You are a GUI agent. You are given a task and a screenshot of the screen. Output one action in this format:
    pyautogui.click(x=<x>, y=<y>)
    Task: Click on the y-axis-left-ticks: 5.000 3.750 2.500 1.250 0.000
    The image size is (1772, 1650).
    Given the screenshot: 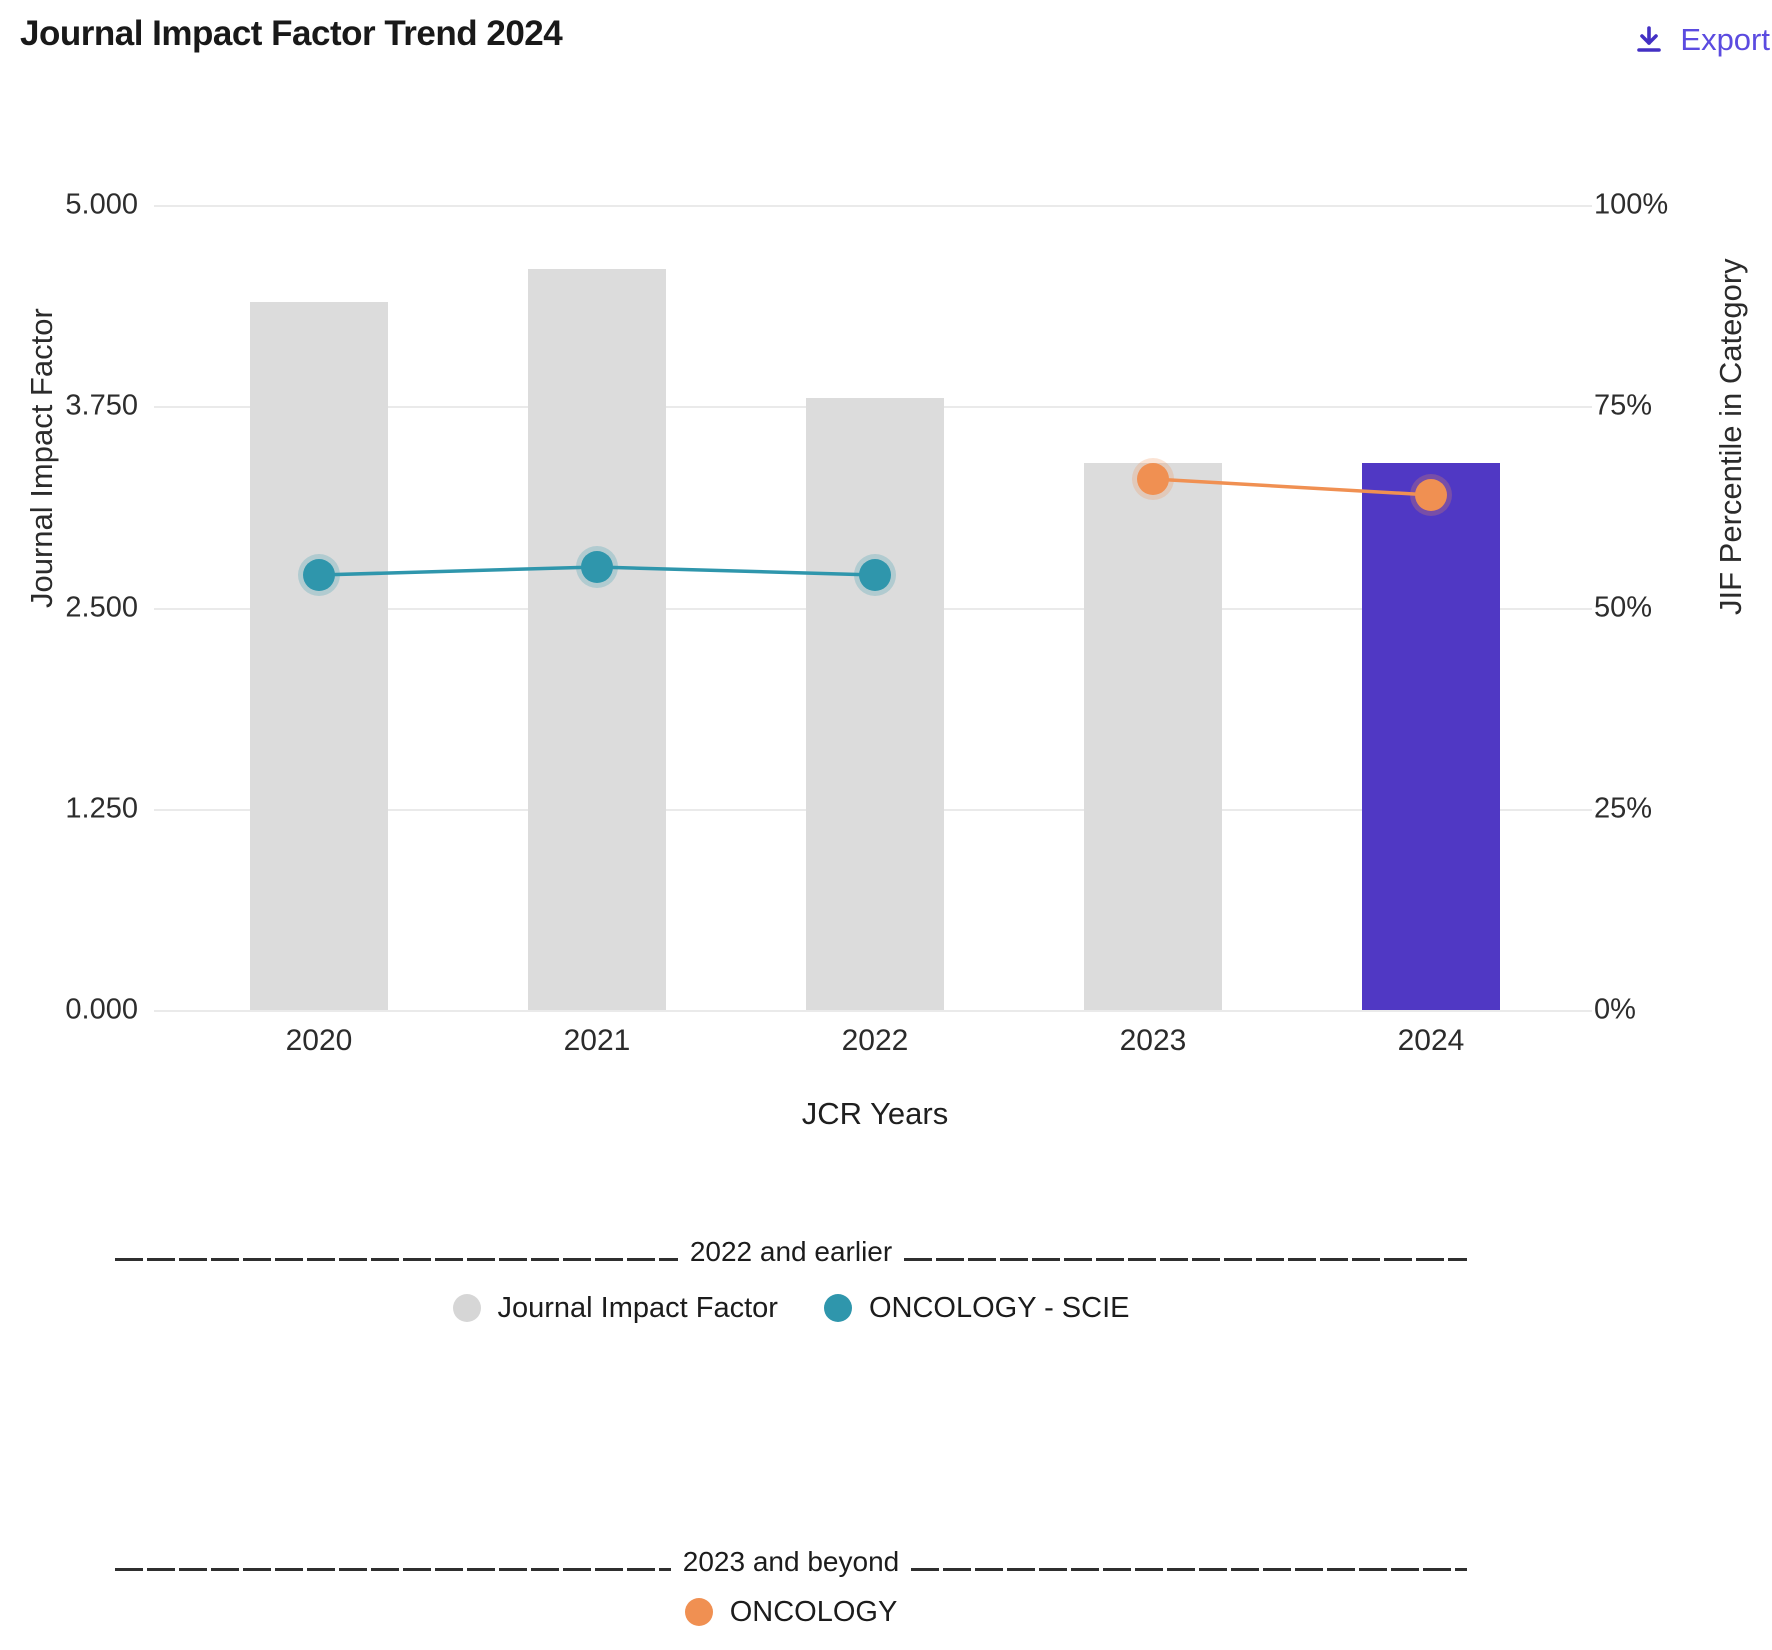 What is the action you would take?
    pyautogui.click(x=77, y=607)
    